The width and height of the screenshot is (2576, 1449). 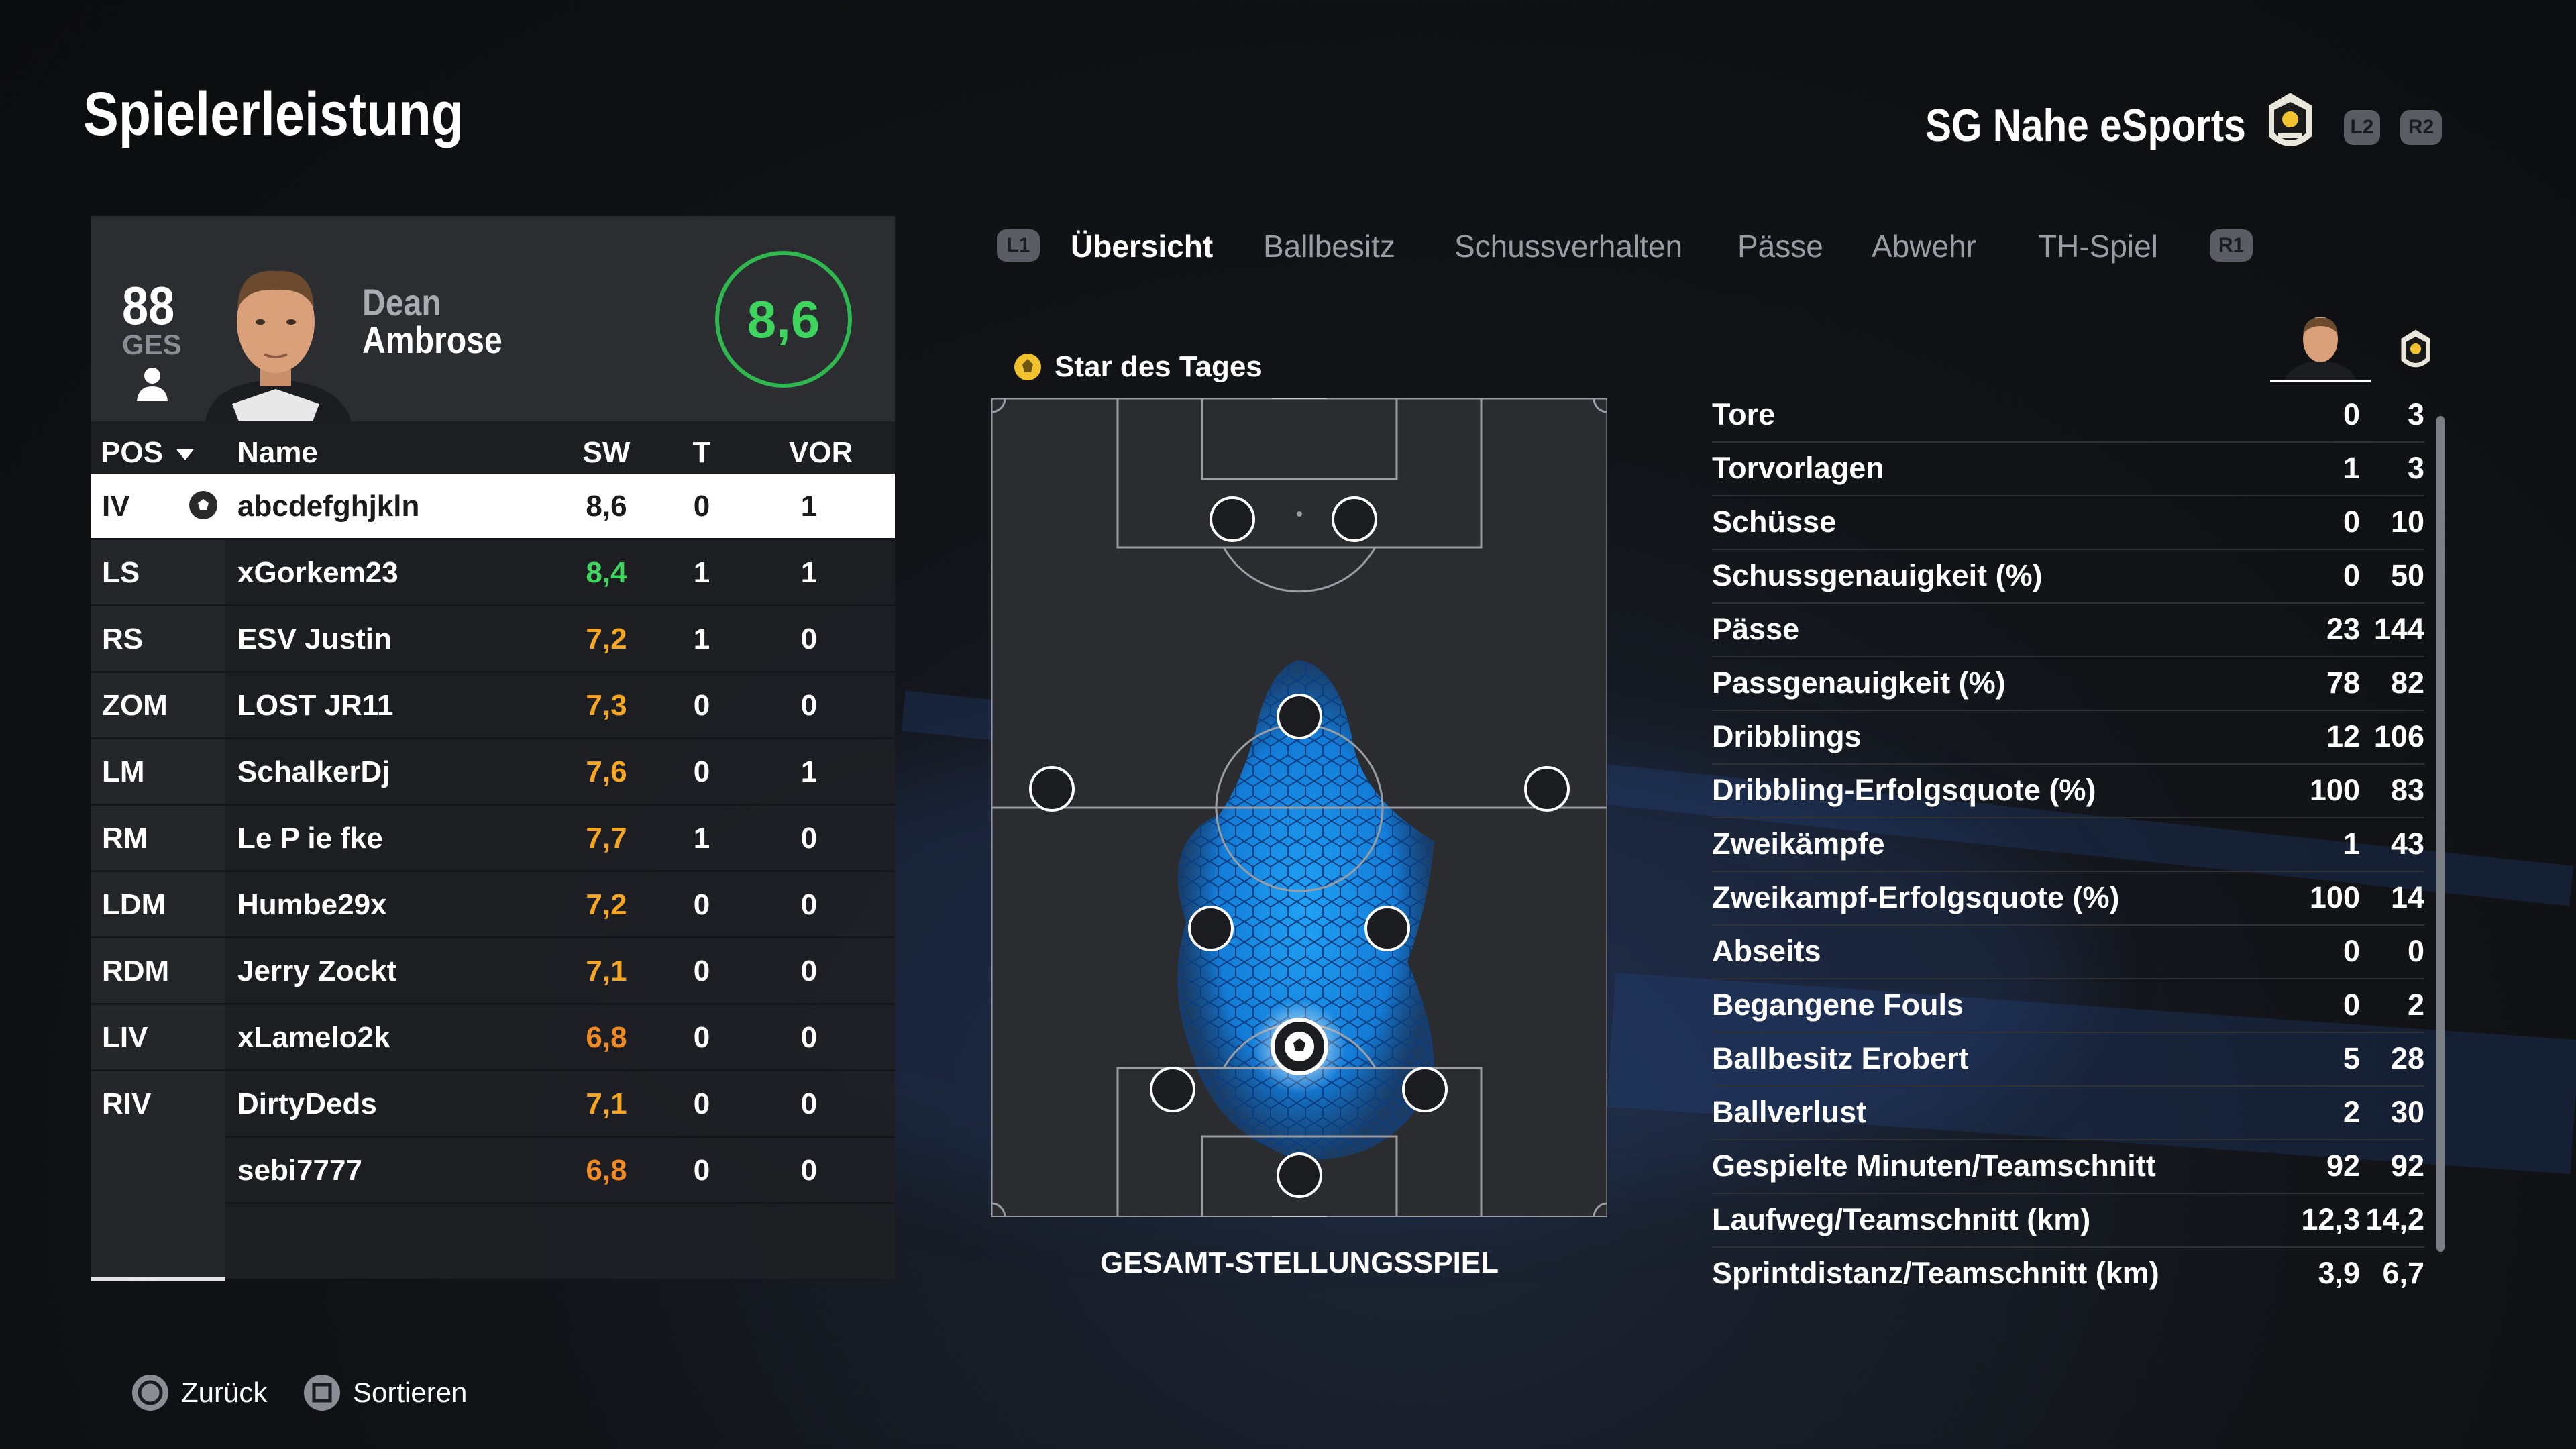 I want to click on table-row: RM Le P ie fke 7,7 1 0, so click(x=493, y=839).